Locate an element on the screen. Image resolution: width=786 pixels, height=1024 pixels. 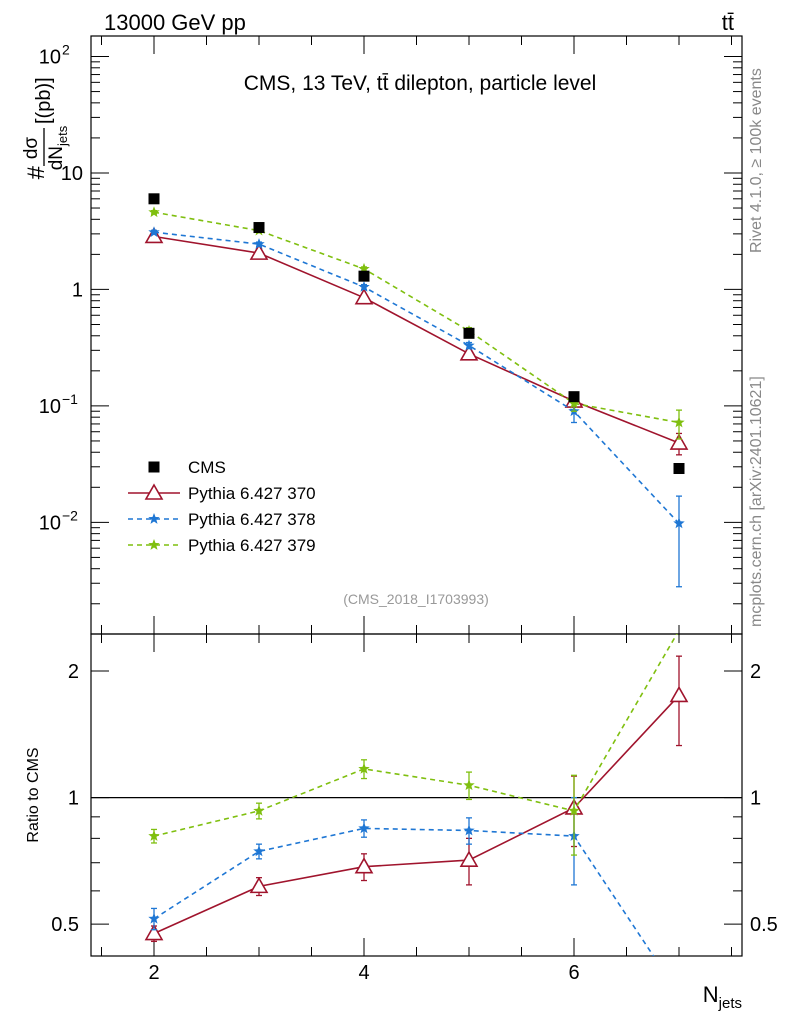
main-ytick-label: 1 is located at coordinates (77, 290).